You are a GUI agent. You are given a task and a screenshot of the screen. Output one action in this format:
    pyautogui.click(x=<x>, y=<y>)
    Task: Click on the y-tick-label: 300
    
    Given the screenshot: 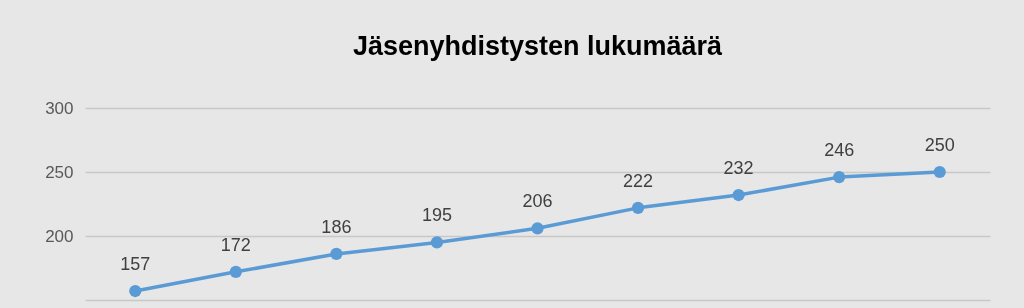 What is the action you would take?
    pyautogui.click(x=59, y=108)
    